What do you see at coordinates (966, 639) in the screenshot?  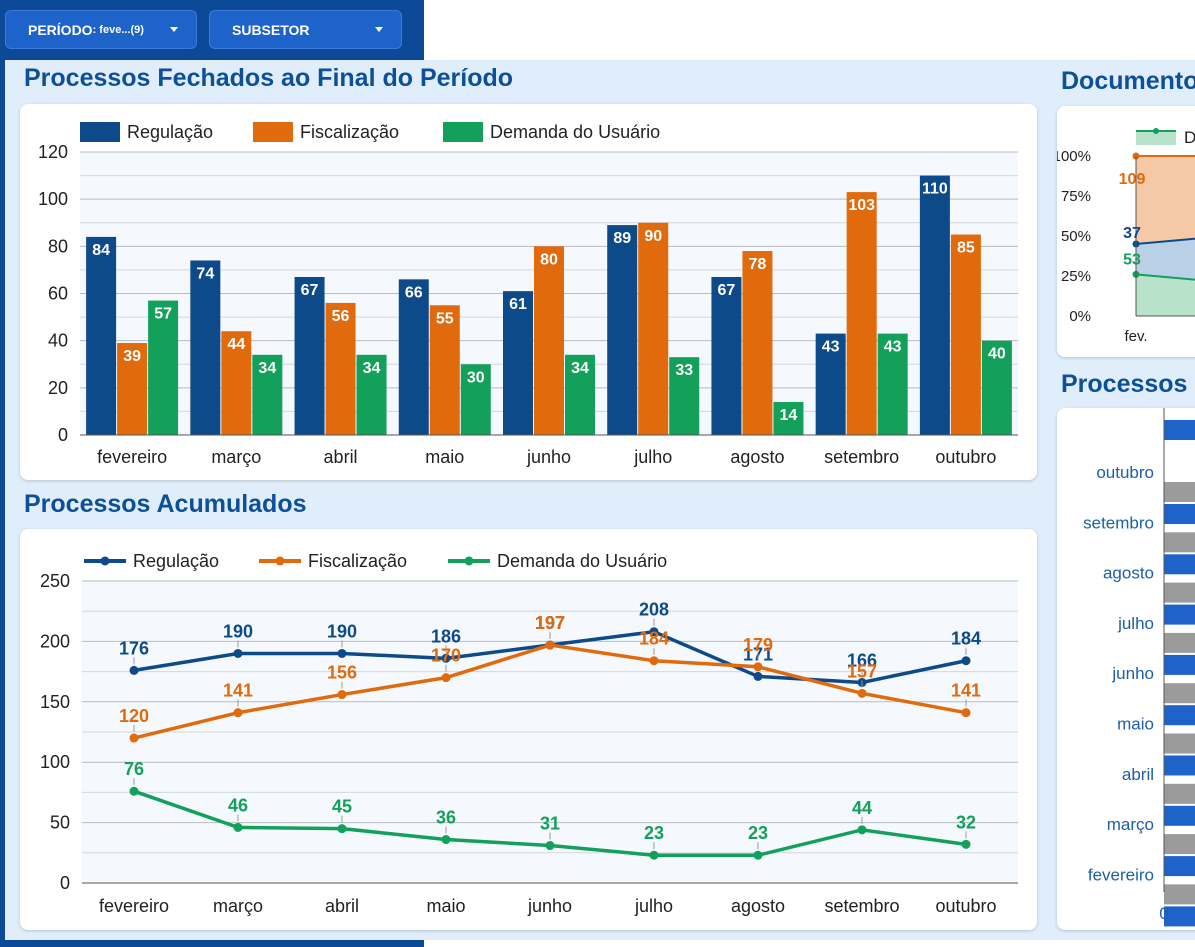 I see `point-data-label: 184` at bounding box center [966, 639].